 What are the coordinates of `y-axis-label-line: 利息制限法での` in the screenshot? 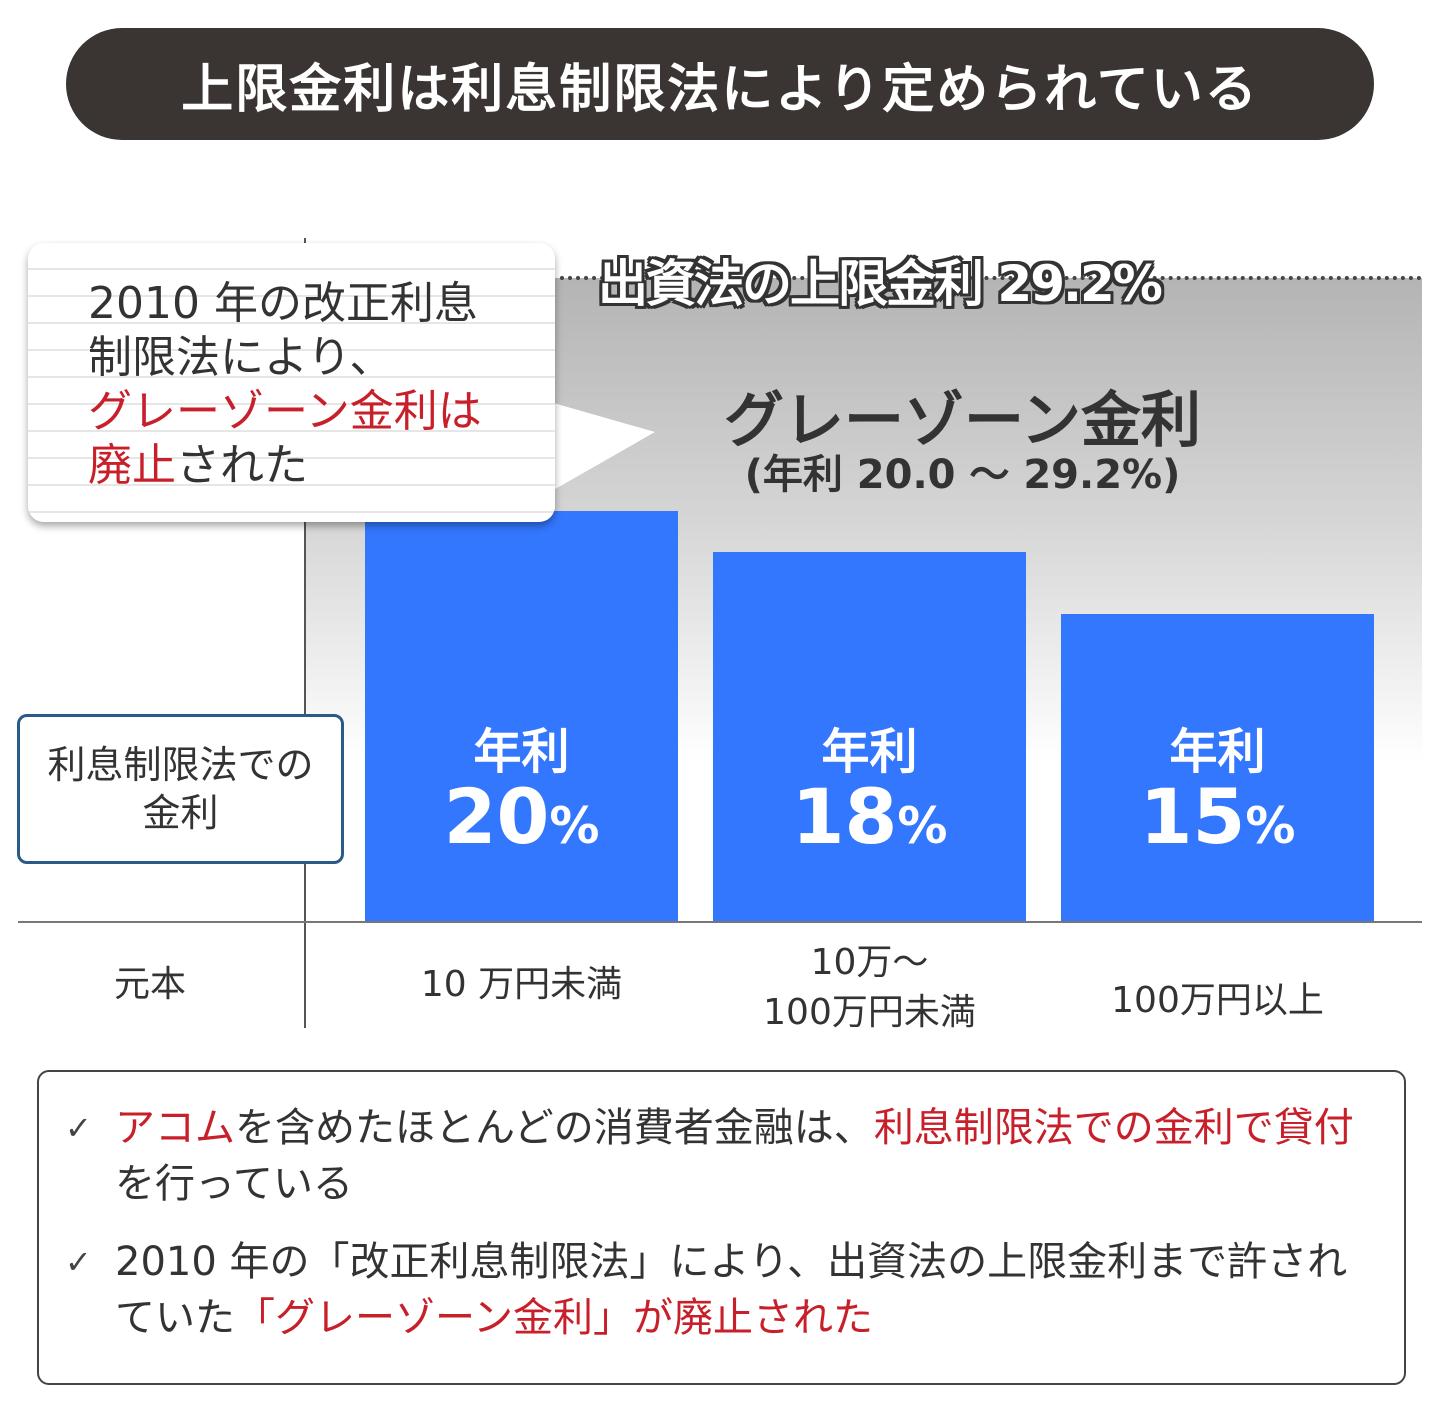 It's located at (180, 765).